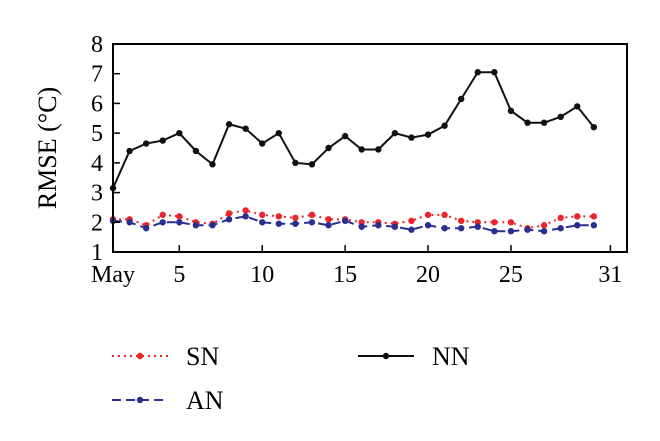 Image resolution: width=660 pixels, height=441 pixels. What do you see at coordinates (451, 356) in the screenshot?
I see `legend-label-nn: NN` at bounding box center [451, 356].